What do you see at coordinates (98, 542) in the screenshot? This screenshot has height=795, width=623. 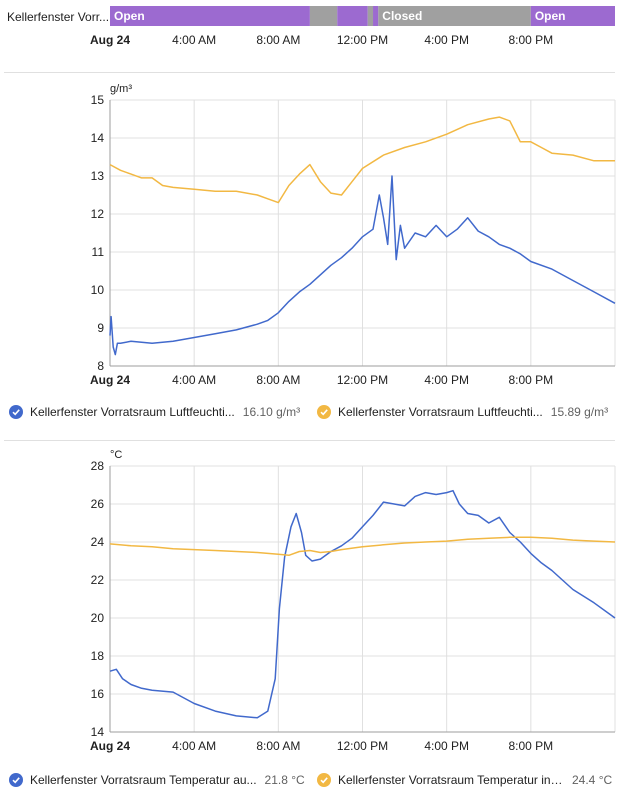 I see `y-tick-label: 24` at bounding box center [98, 542].